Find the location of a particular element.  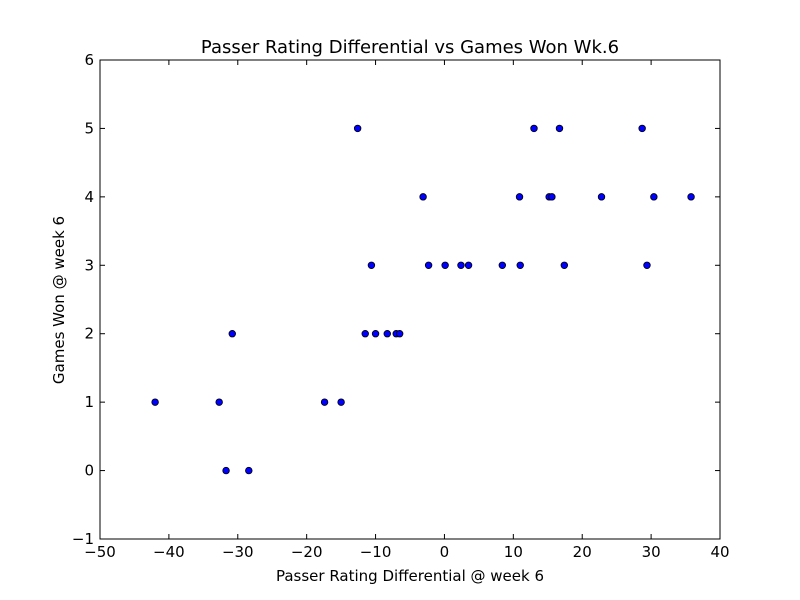

x-tick-label: 10 is located at coordinates (513, 552).